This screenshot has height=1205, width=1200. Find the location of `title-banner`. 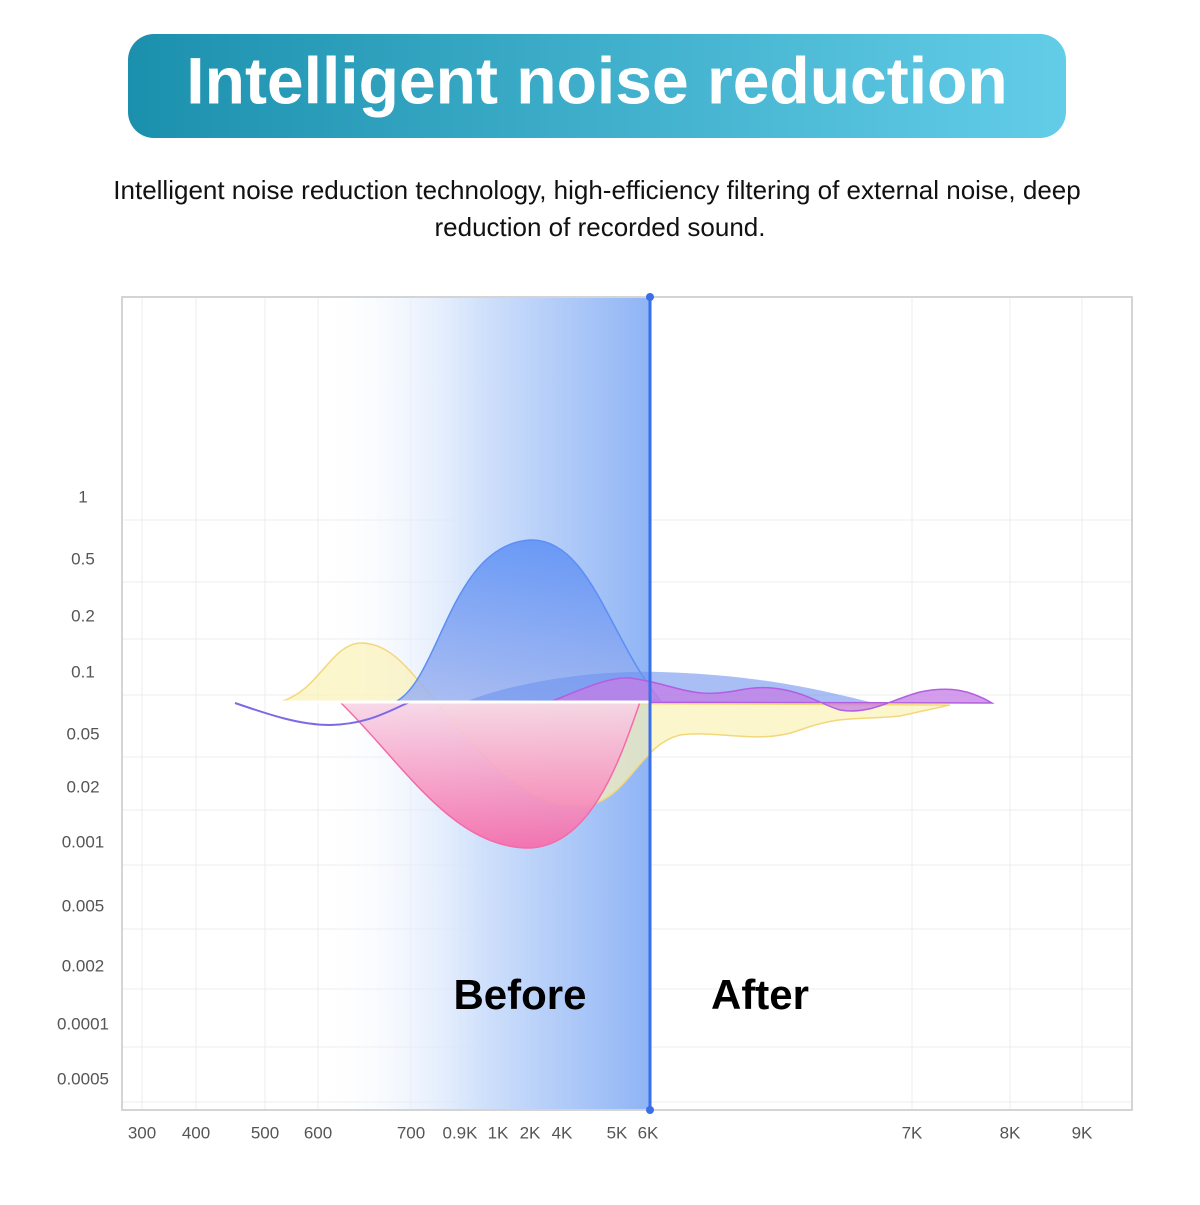

title-banner is located at coordinates (597, 86).